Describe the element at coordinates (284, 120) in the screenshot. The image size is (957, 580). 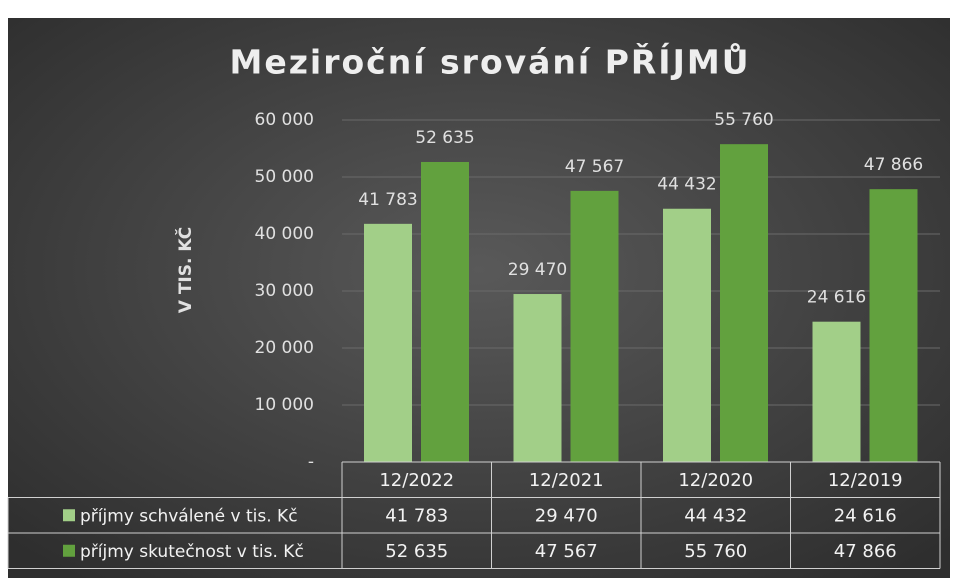
I see `y-tick-label: 60 000` at that location.